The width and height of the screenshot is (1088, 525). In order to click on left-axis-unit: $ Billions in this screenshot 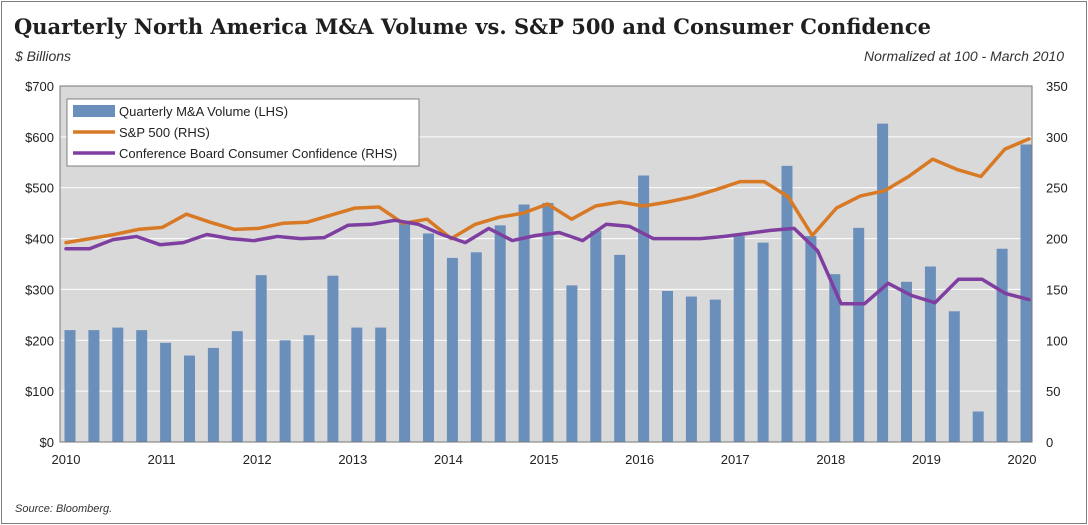, I will do `click(43, 56)`.